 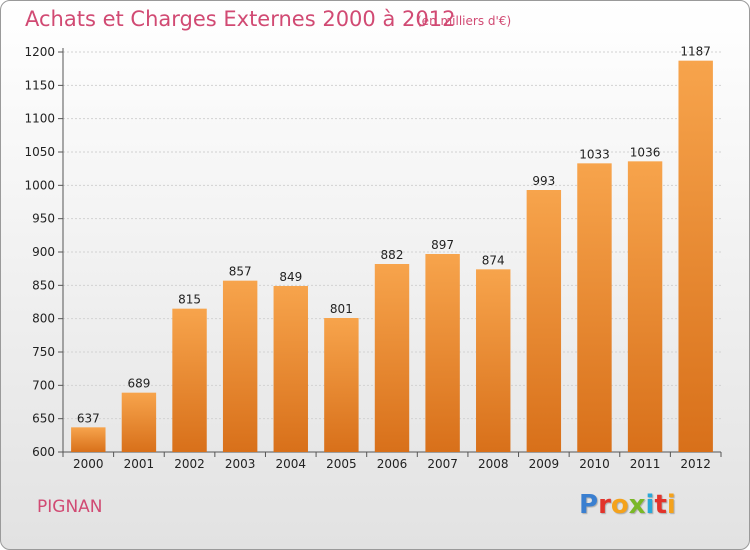 I want to click on y-tick-label: 600, so click(x=43, y=452).